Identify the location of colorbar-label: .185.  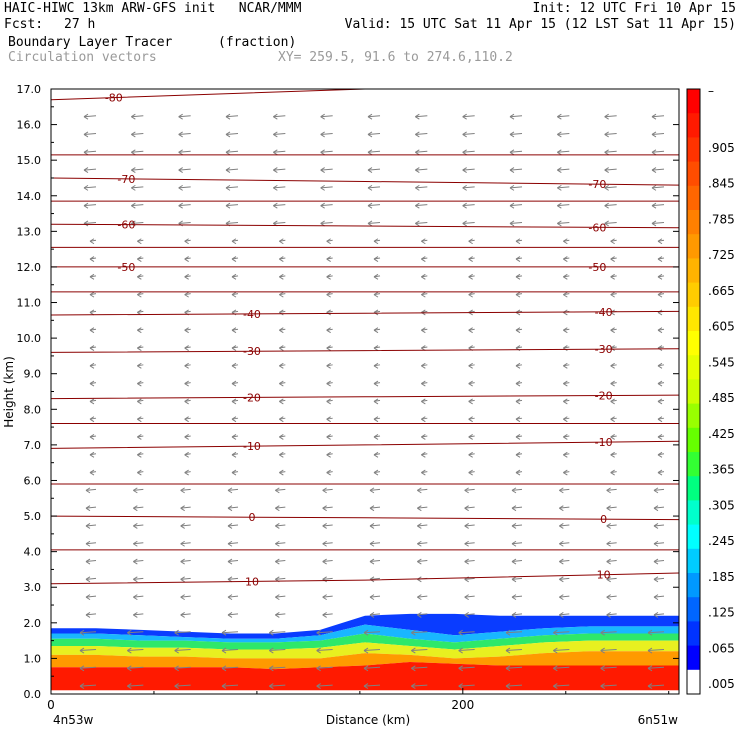
(721, 577).